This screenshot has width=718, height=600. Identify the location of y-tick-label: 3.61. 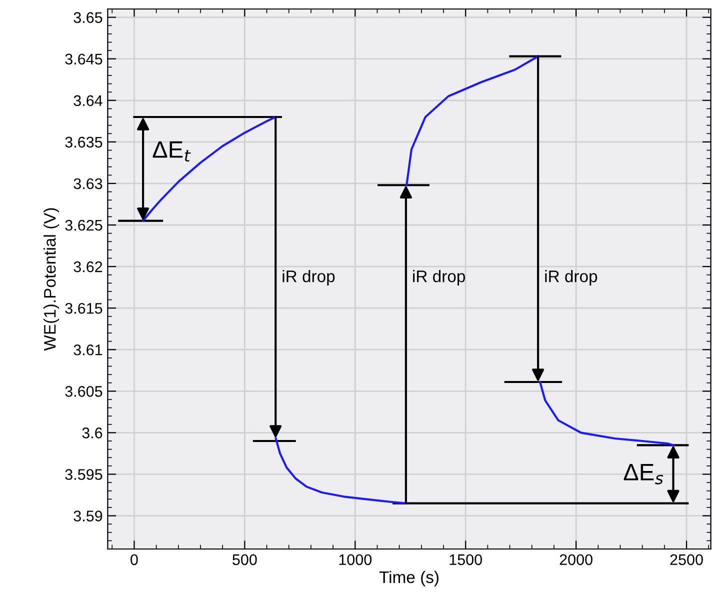
(88, 350).